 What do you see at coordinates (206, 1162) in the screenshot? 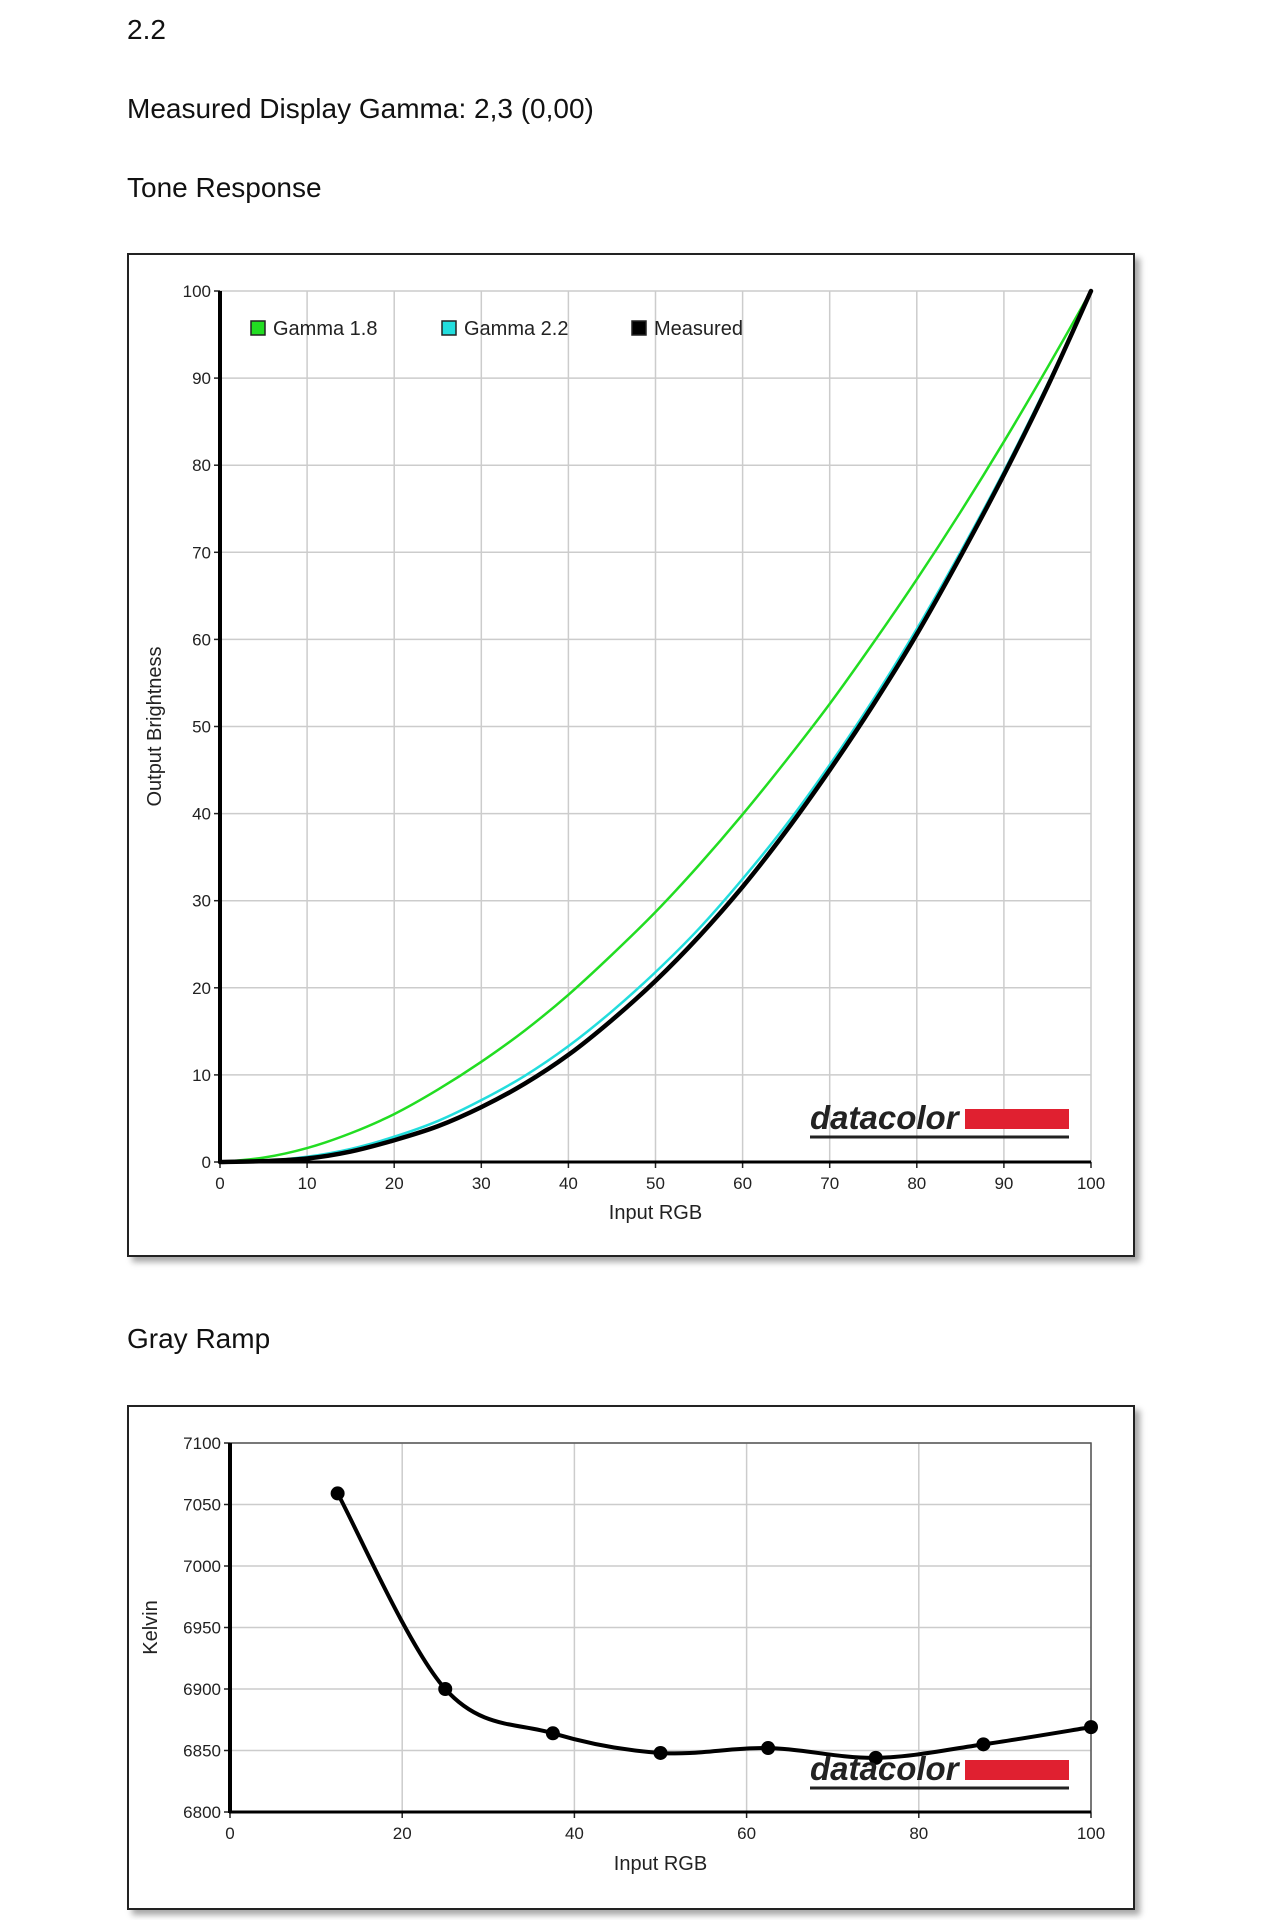
I see `y-tick-label: 0` at bounding box center [206, 1162].